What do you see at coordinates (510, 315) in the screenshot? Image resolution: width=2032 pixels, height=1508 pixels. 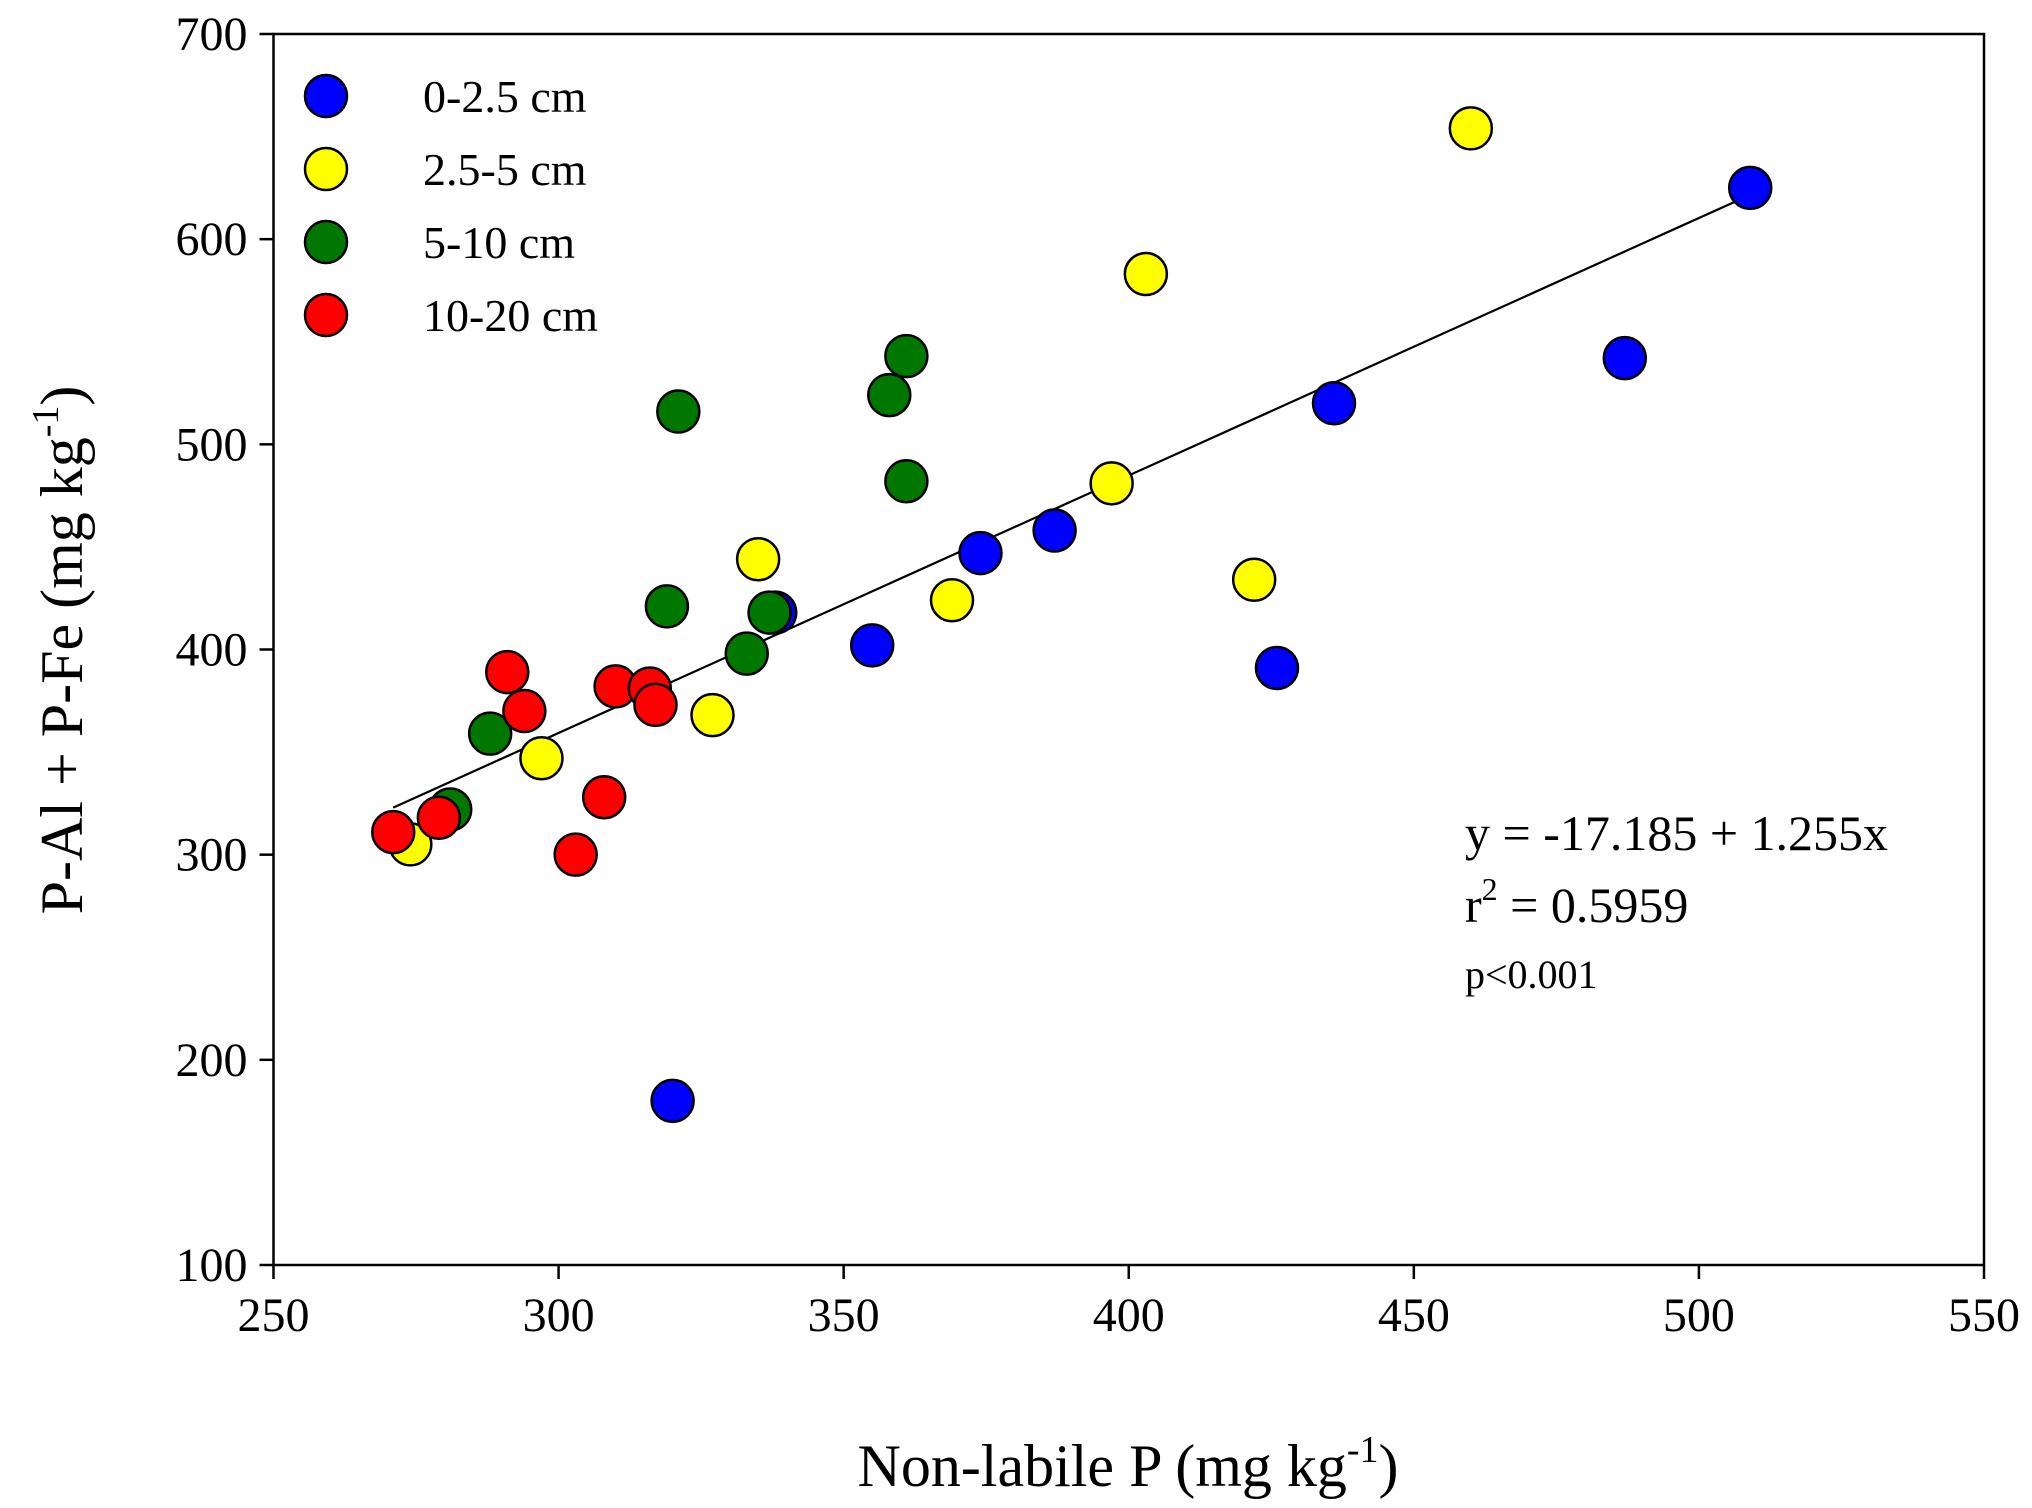 I see `legend-label: 10-20 cm` at bounding box center [510, 315].